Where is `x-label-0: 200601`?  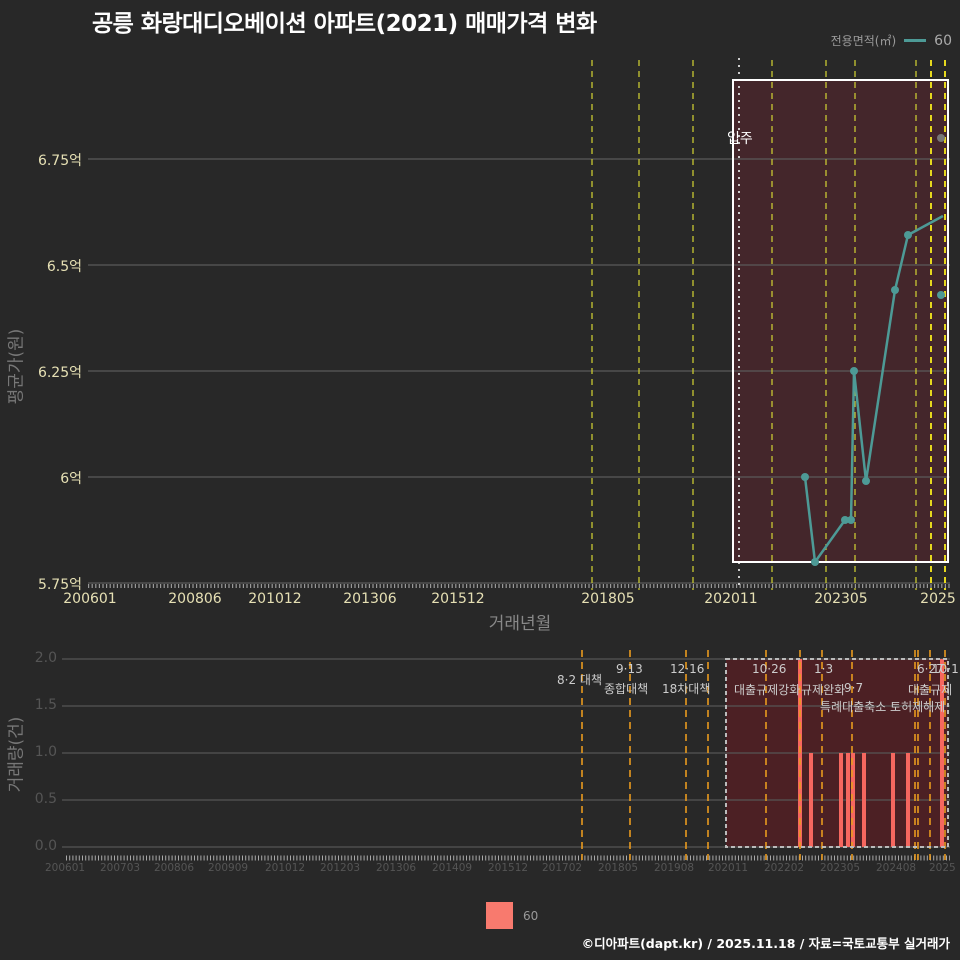
x-label-0: 200601 is located at coordinates (90, 599).